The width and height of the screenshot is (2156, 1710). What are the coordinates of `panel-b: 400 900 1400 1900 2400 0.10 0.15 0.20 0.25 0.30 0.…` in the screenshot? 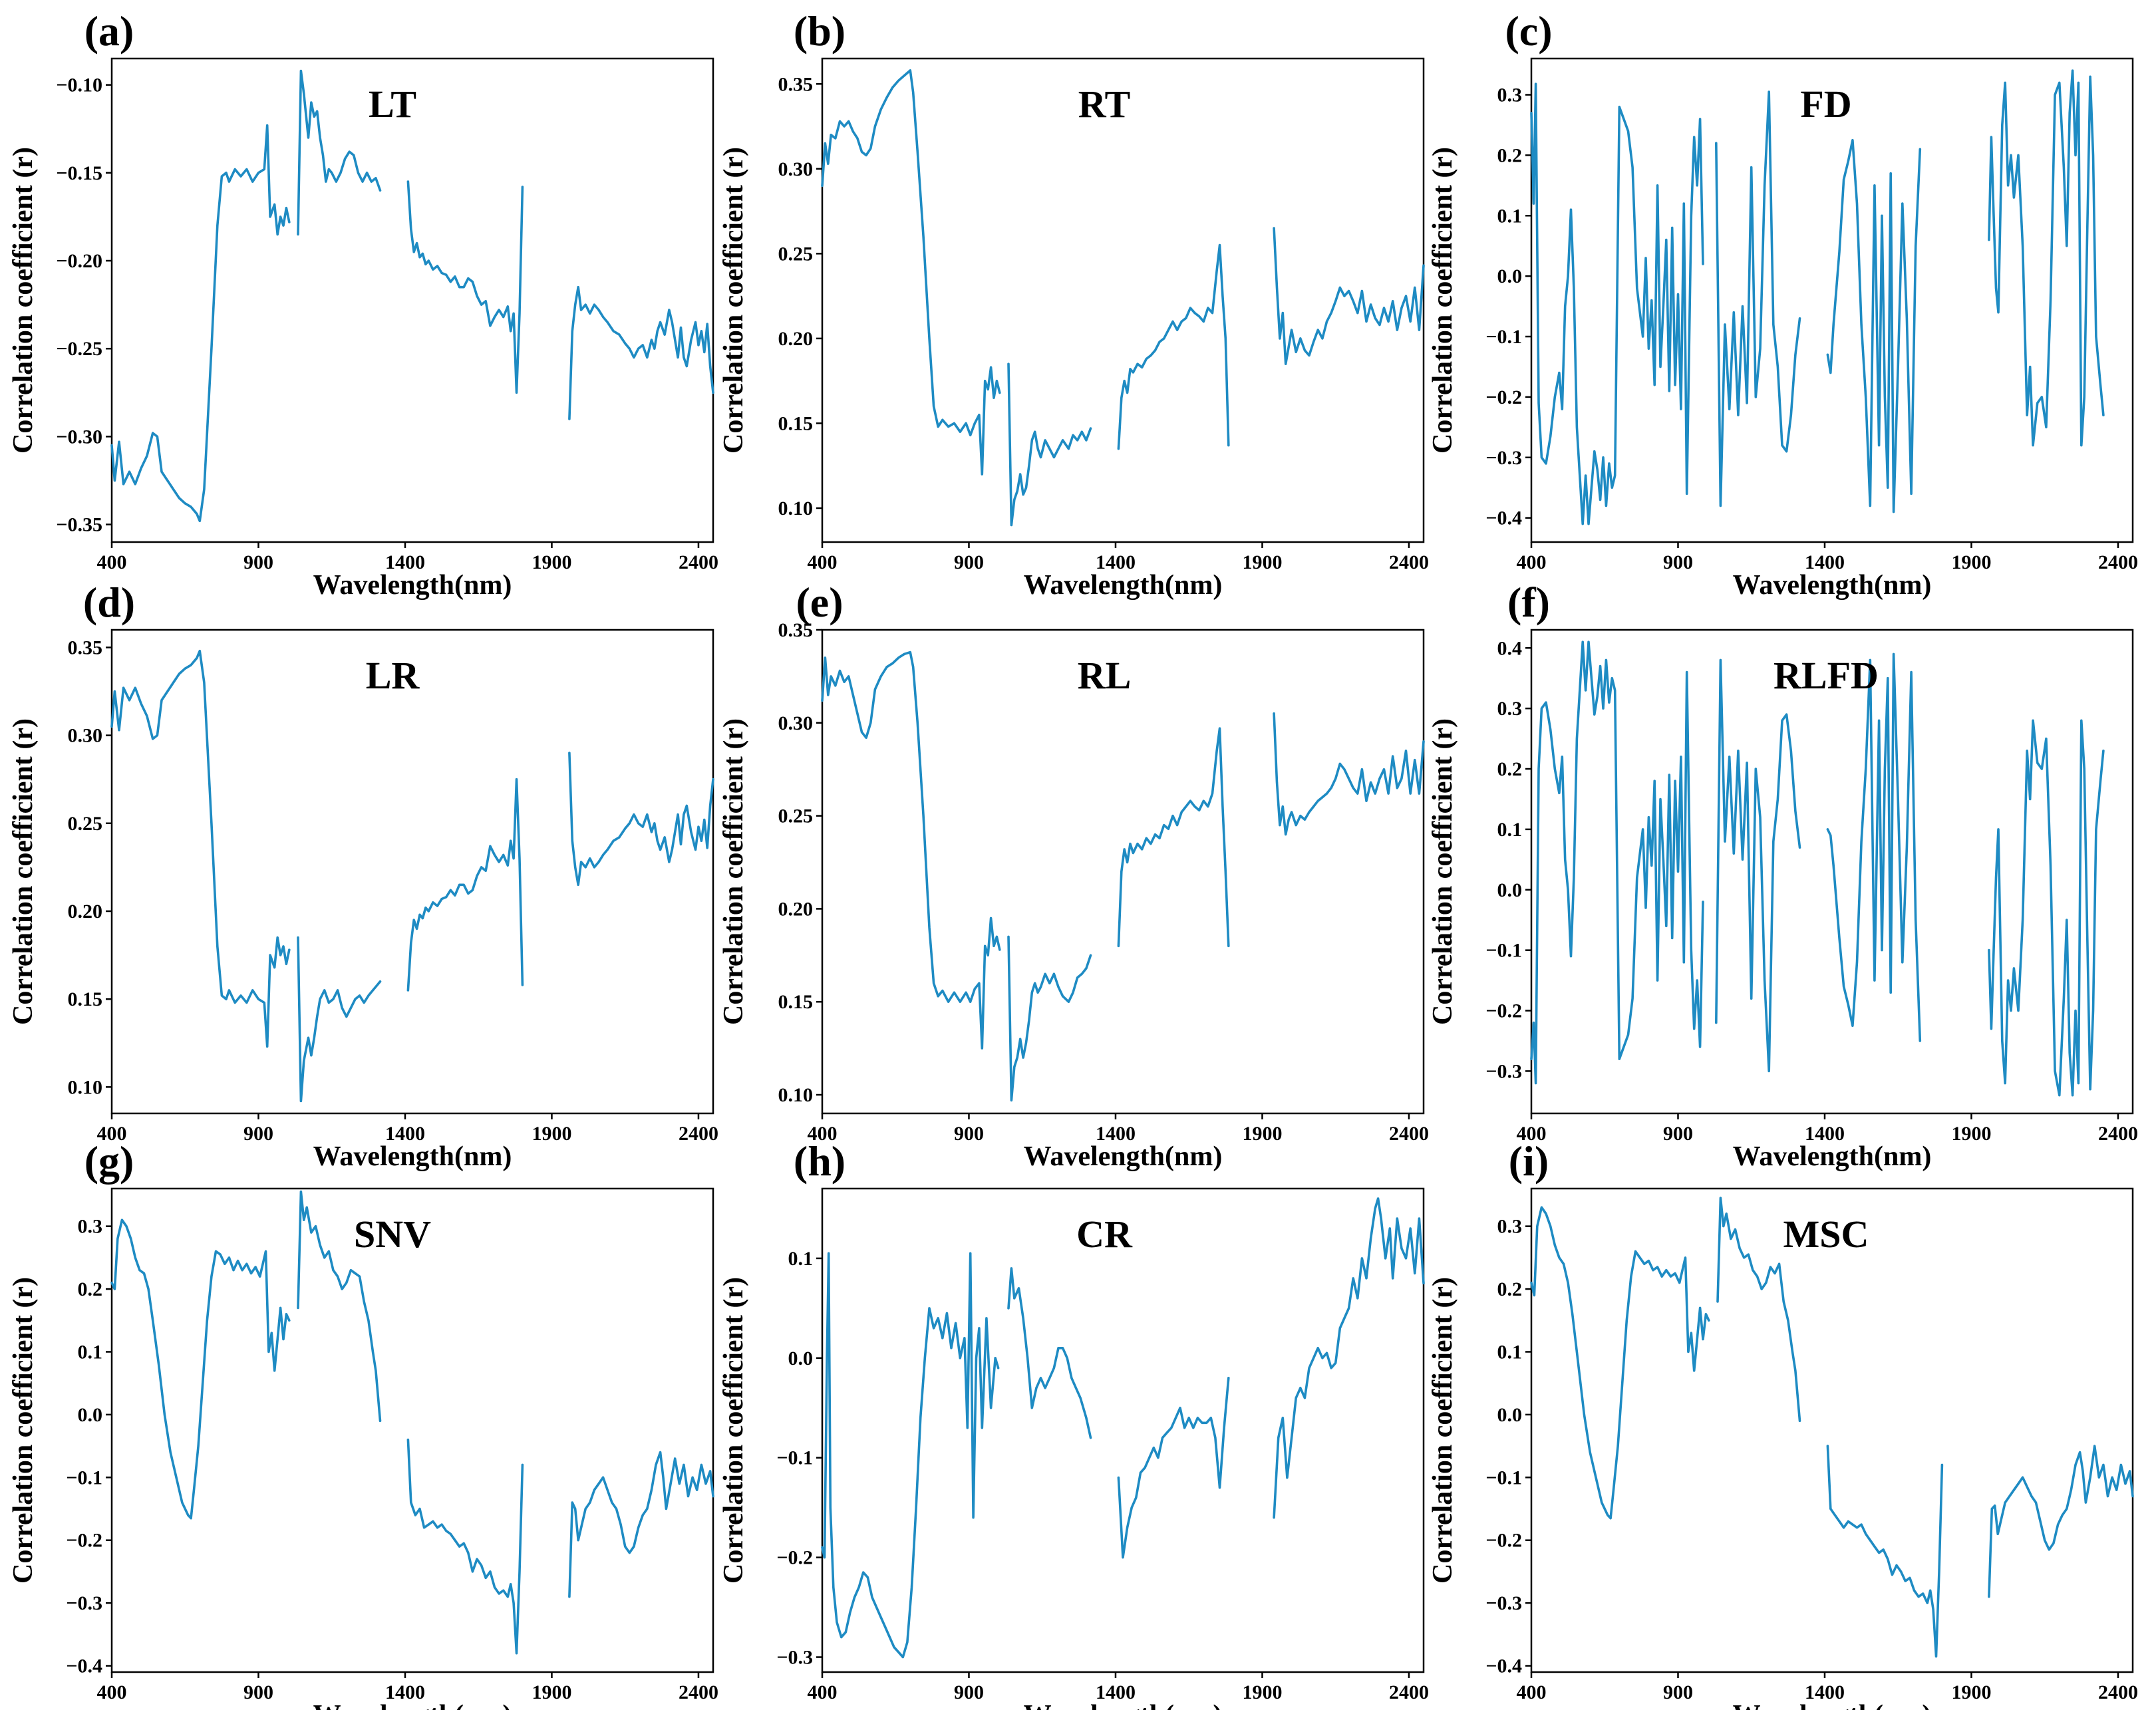 It's located at (1073, 304).